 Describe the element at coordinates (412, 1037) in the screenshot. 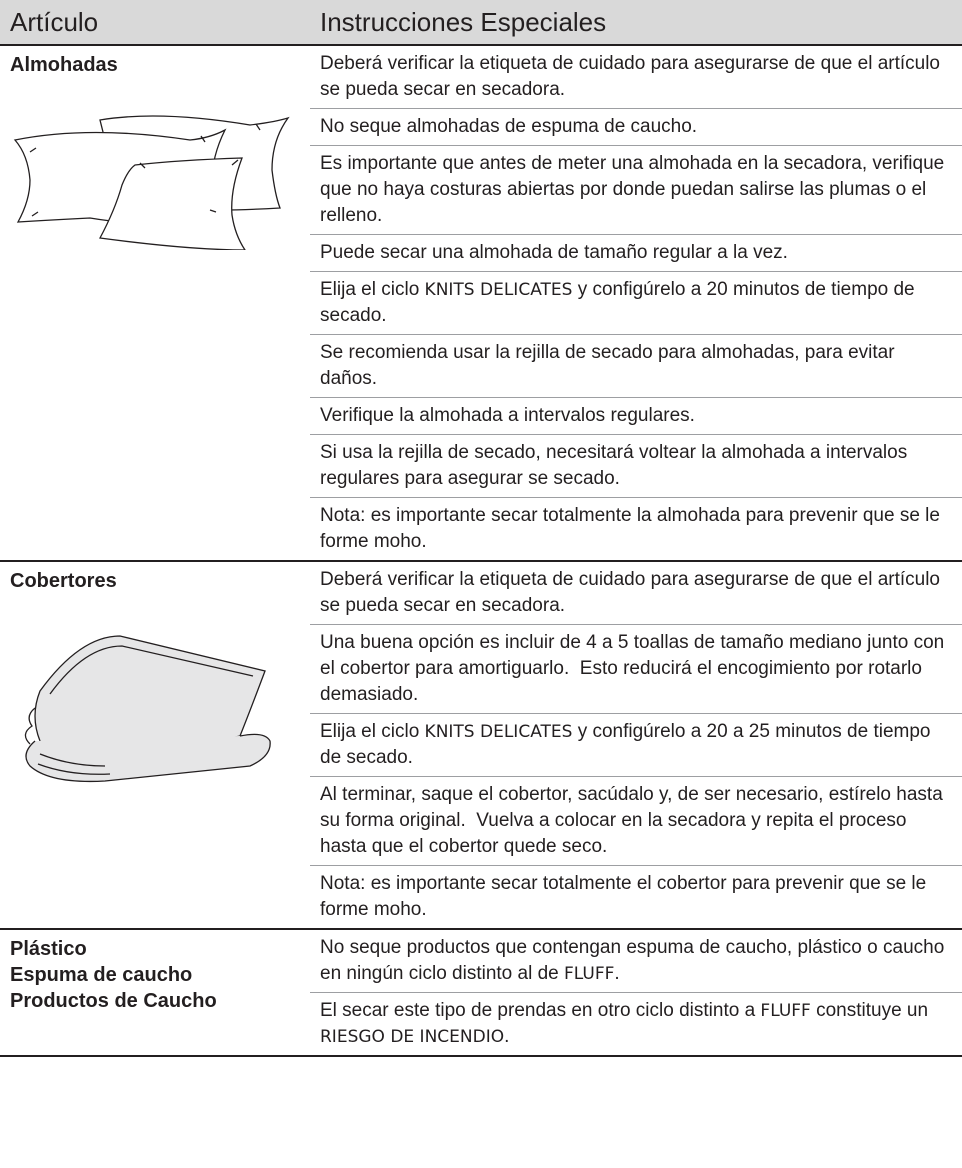

I see `keyword: RIESGO DE INCENDIO` at that location.